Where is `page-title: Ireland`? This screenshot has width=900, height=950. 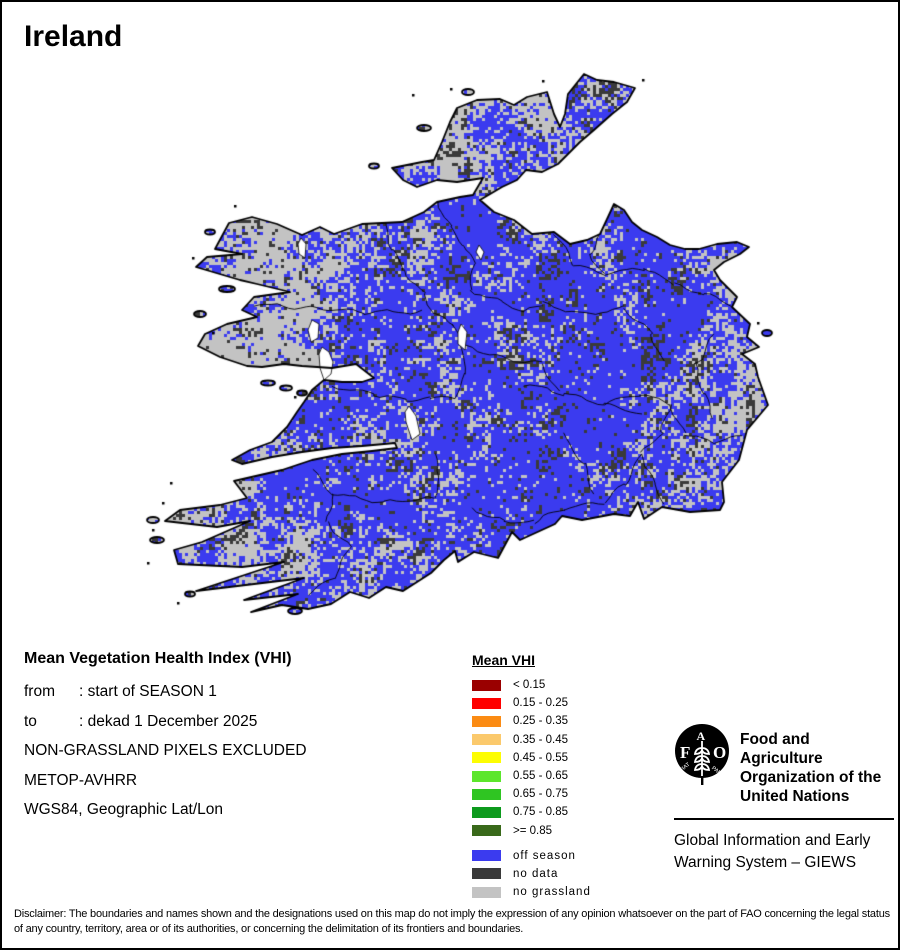
page-title: Ireland is located at coordinates (73, 36).